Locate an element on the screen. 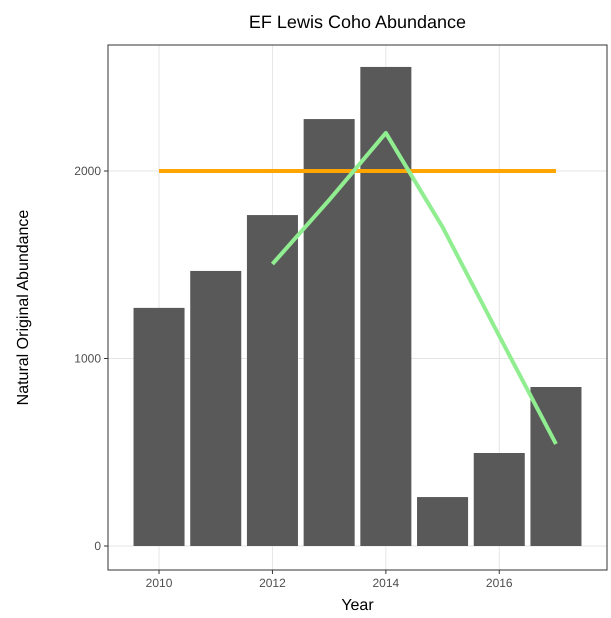 This screenshot has height=618, width=611. x-tick-label: 2012 is located at coordinates (272, 583).